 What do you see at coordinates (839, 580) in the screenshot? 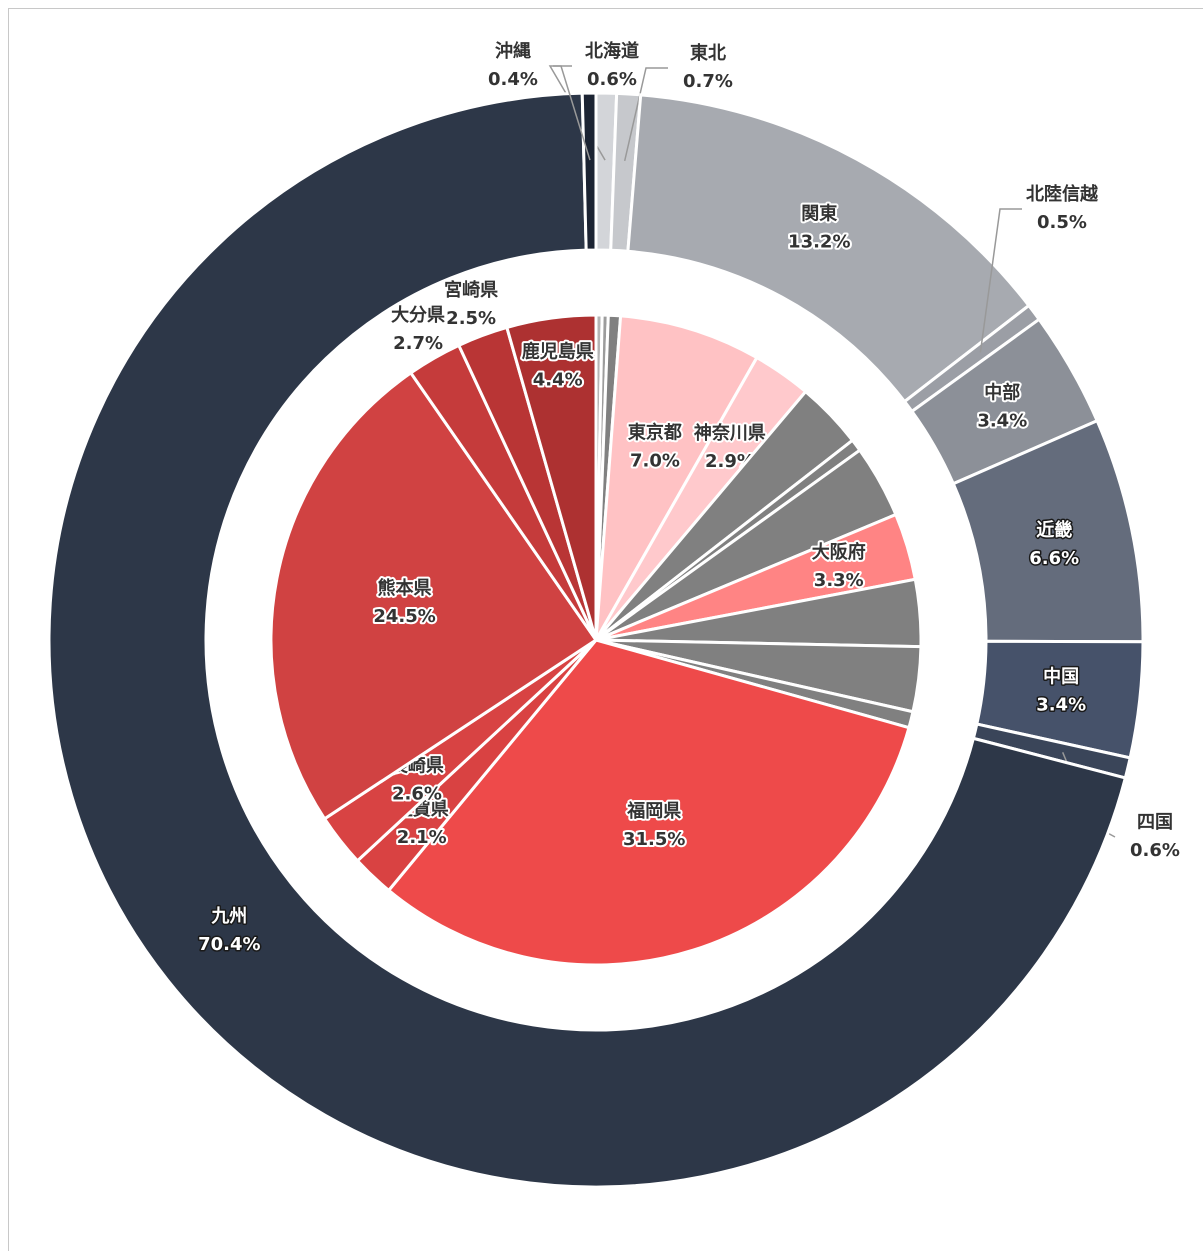
I see `slice-value-label: 3.3%` at bounding box center [839, 580].